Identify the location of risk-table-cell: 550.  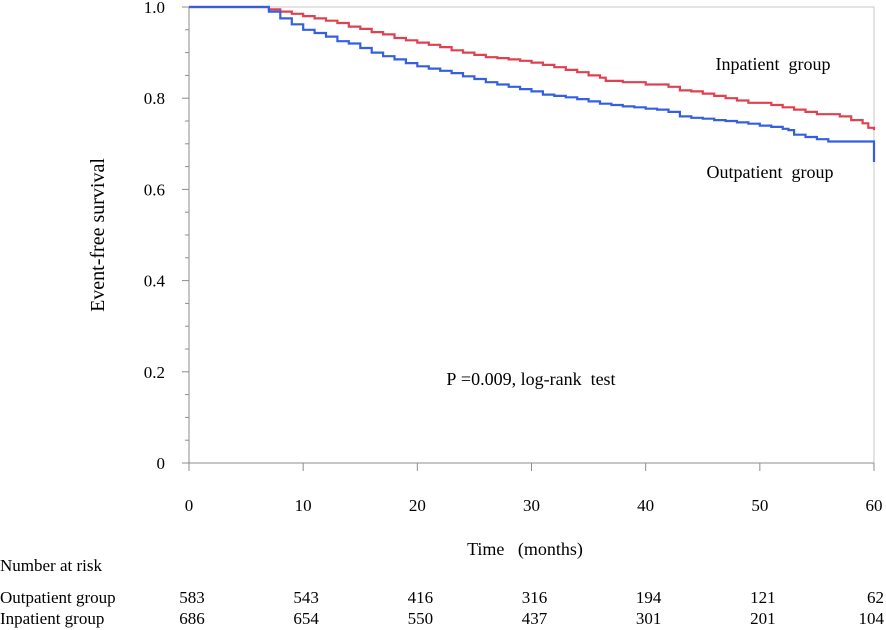
(421, 618).